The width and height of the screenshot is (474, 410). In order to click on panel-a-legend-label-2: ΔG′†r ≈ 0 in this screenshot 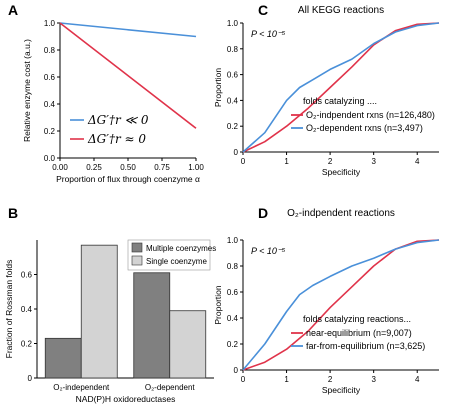, I will do `click(116, 139)`.